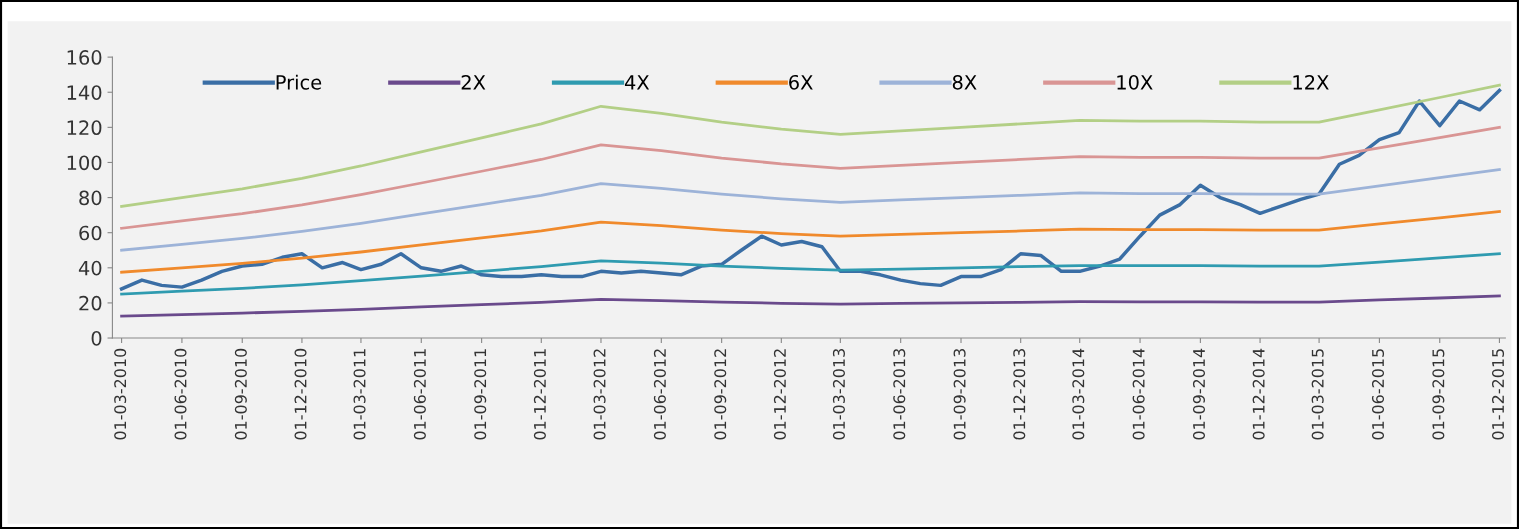 The height and width of the screenshot is (529, 1519). What do you see at coordinates (637, 82) in the screenshot?
I see `legend-label: 4X` at bounding box center [637, 82].